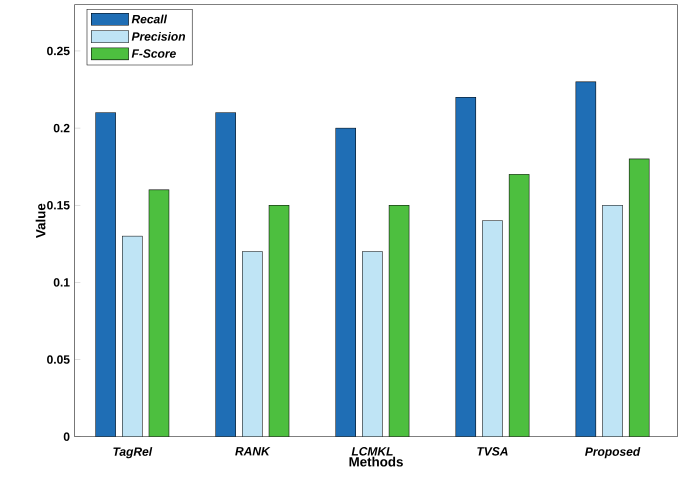 The height and width of the screenshot is (482, 680). What do you see at coordinates (41, 221) in the screenshot?
I see `y-axis-title: Value` at bounding box center [41, 221].